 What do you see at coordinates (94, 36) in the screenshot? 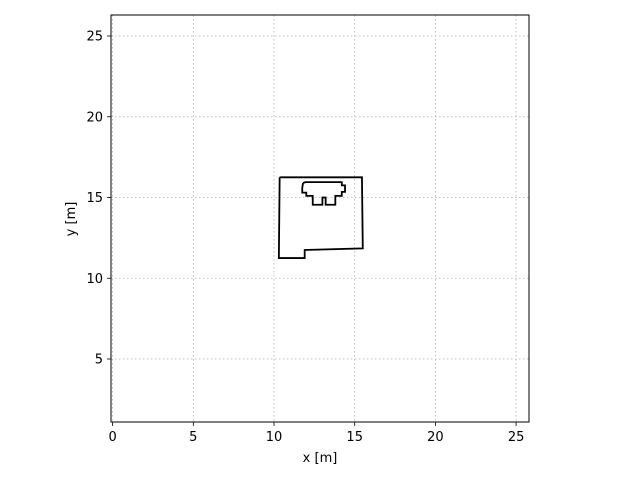
I see `y-tick-label: 25` at bounding box center [94, 36].